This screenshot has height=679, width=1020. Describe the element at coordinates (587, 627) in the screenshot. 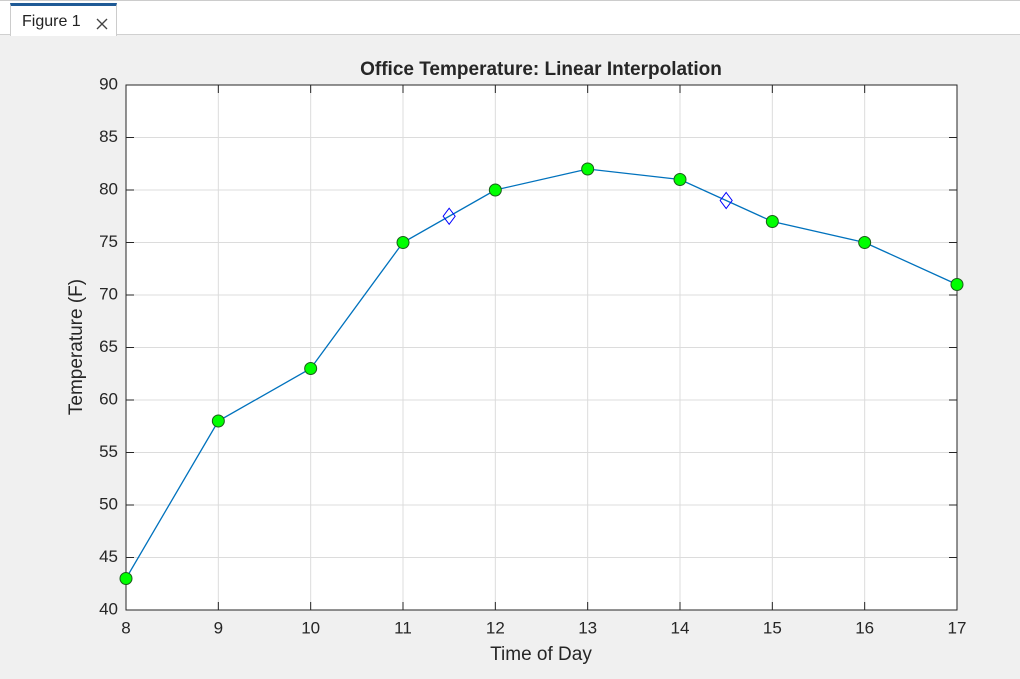

I see `x-tick-label: 13` at that location.